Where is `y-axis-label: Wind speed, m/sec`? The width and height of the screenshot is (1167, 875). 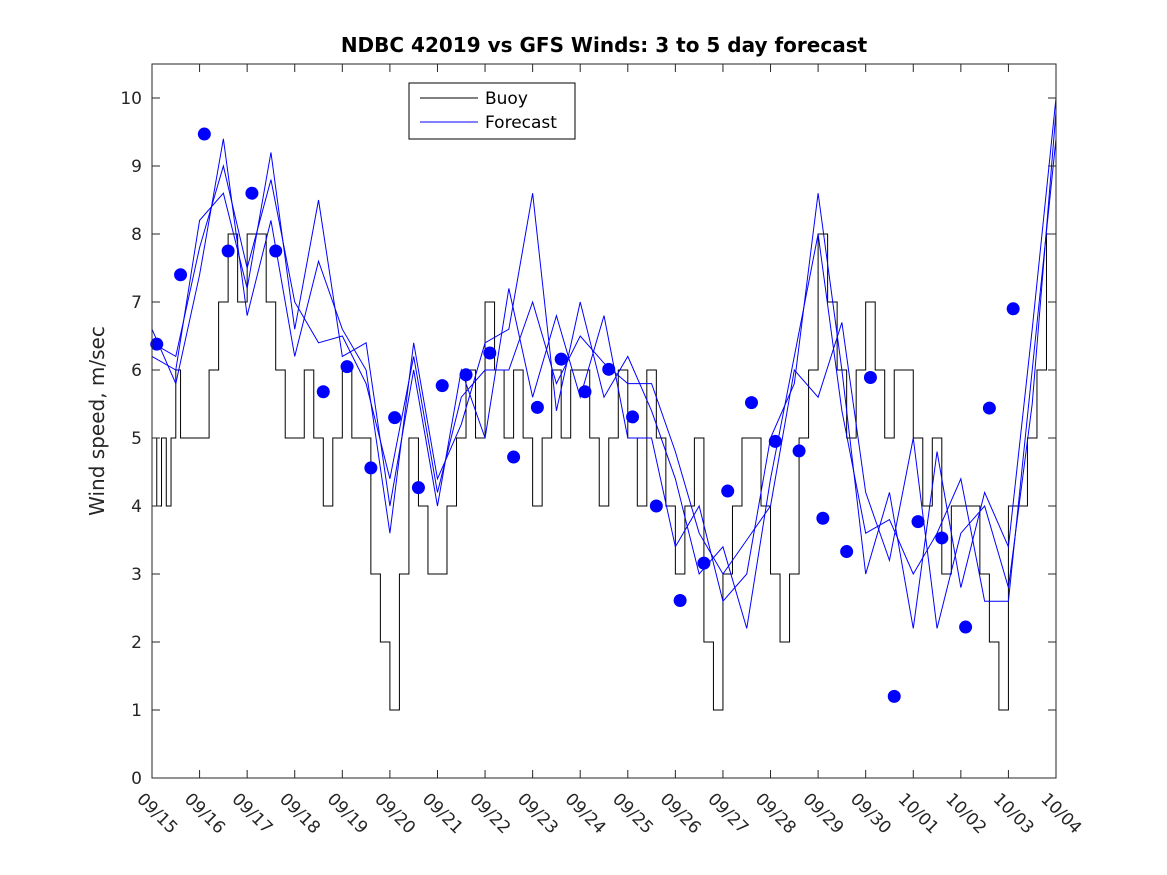
y-axis-label: Wind speed, m/sec is located at coordinates (97, 421).